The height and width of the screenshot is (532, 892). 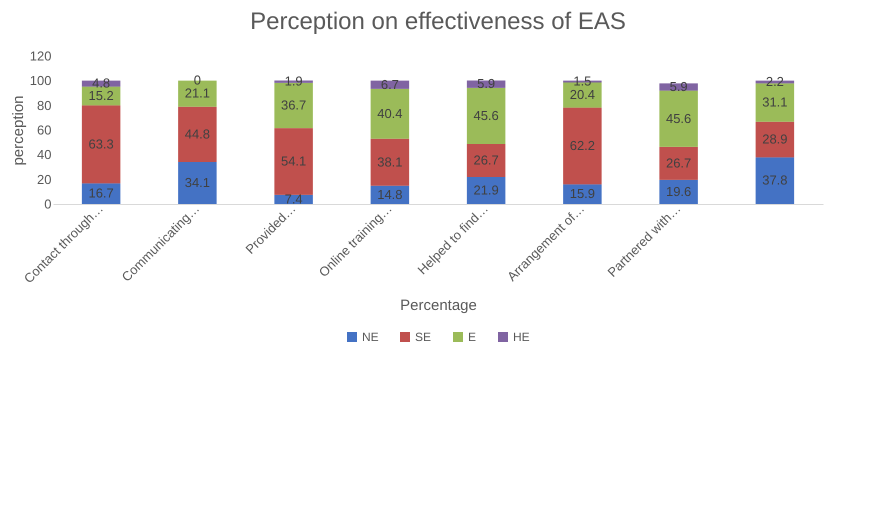 What do you see at coordinates (293, 105) in the screenshot?
I see `data-label: 36.7` at bounding box center [293, 105].